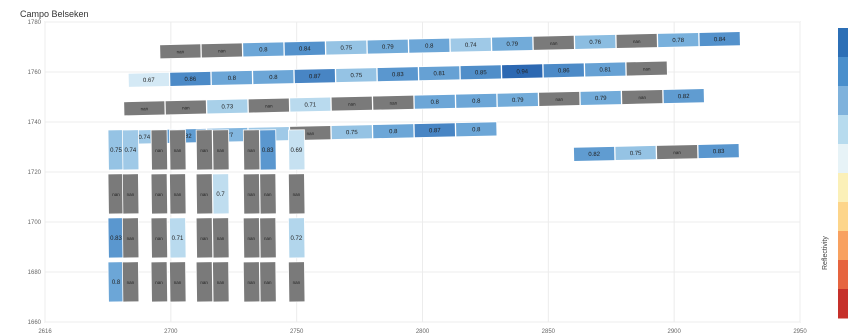 The image size is (851, 336). What do you see at coordinates (678, 41) in the screenshot?
I see `cell-label: 0.78` at bounding box center [678, 41].